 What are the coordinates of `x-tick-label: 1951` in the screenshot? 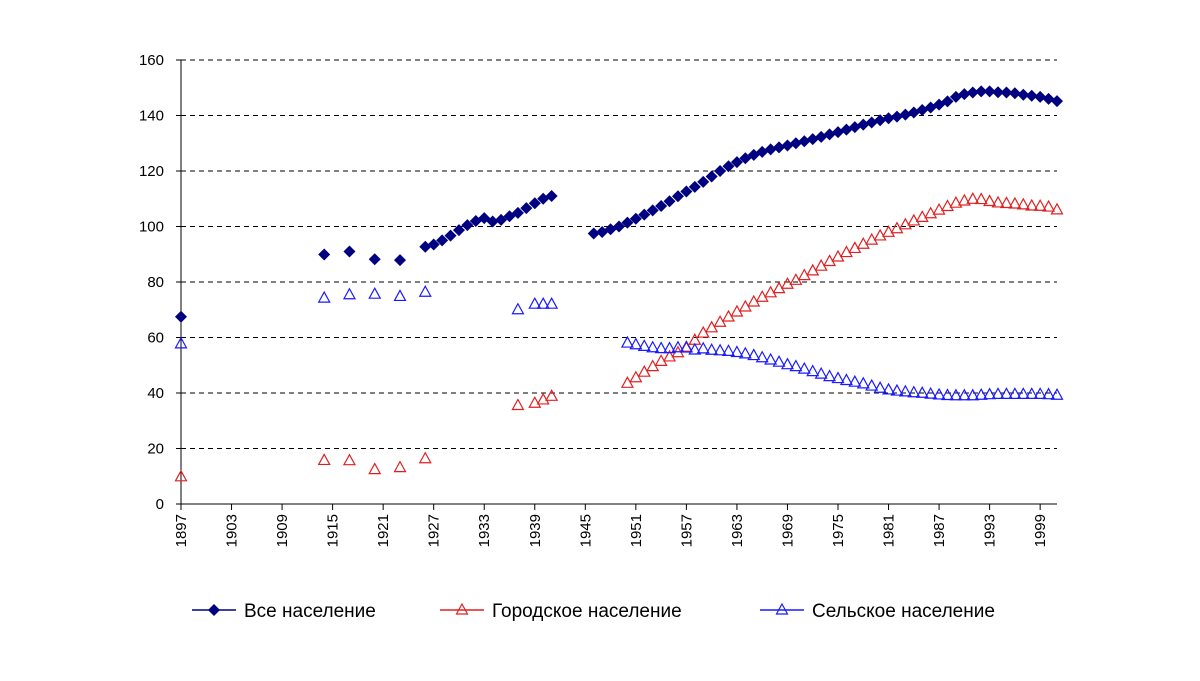 It's located at (636, 530).